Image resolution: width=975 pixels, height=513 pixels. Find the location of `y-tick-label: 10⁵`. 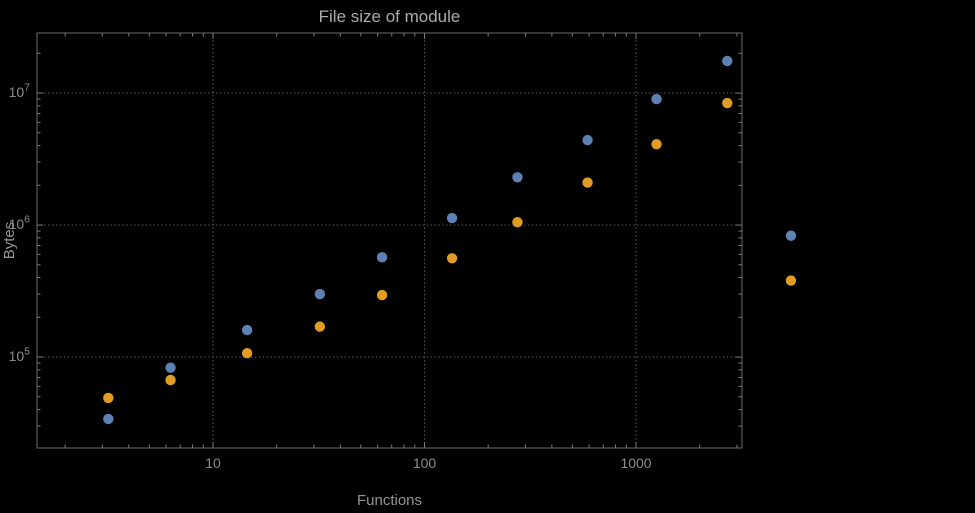

y-tick-label: 10⁵ is located at coordinates (20, 355).